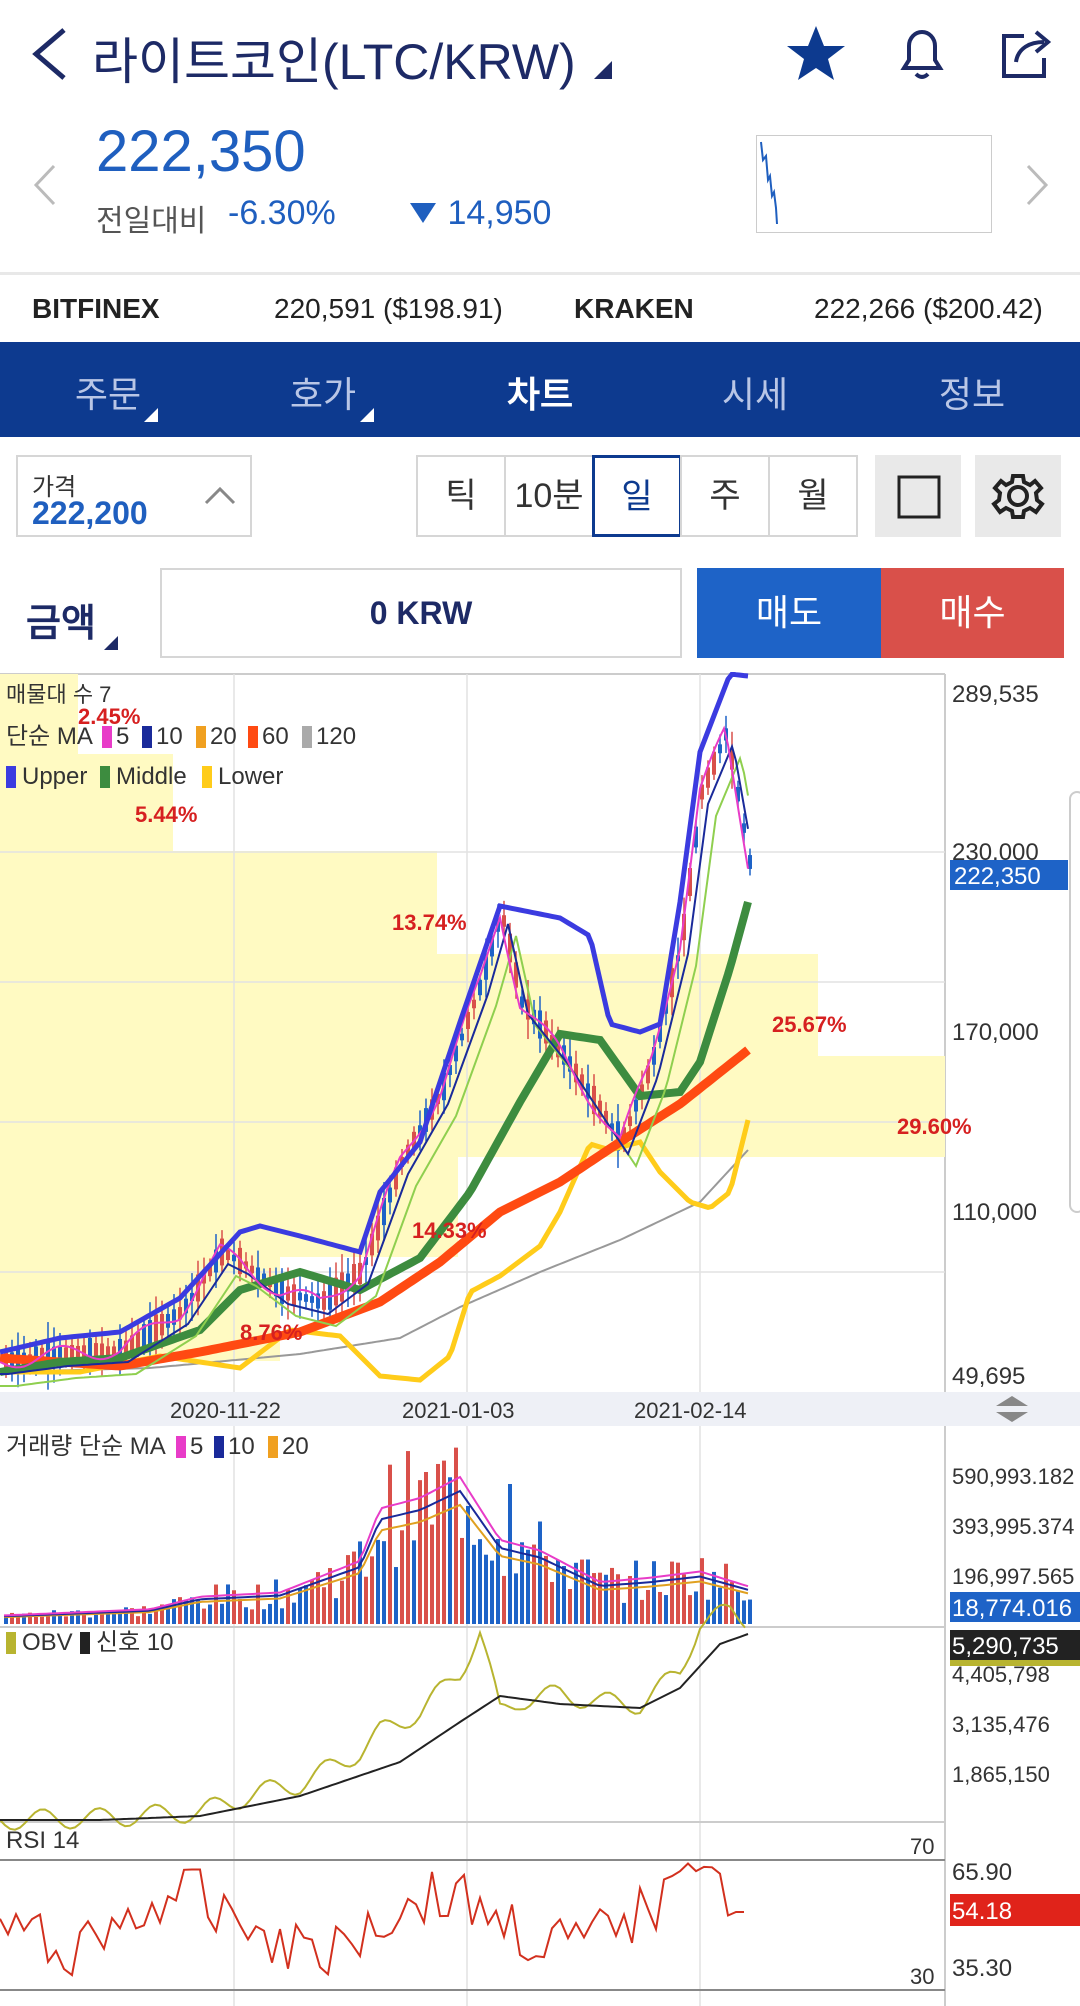  I want to click on period-10min: 10분, so click(549, 496).